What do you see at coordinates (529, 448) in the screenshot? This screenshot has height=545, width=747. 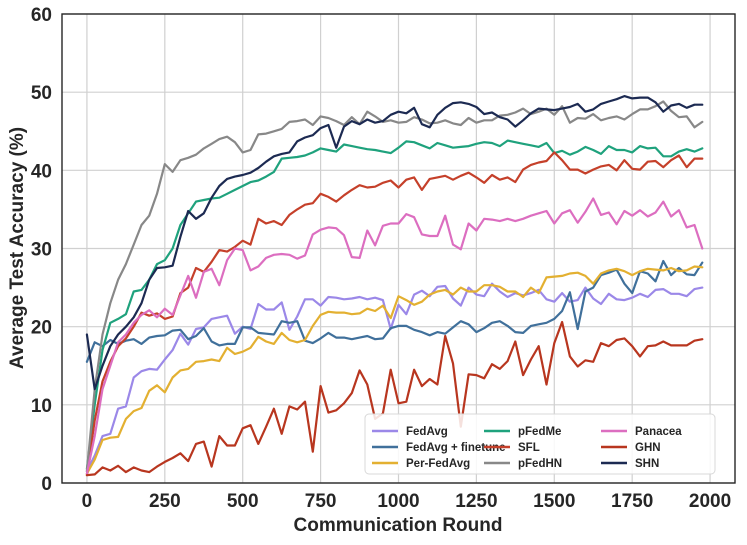 I see `legend-label: SFL` at bounding box center [529, 448].